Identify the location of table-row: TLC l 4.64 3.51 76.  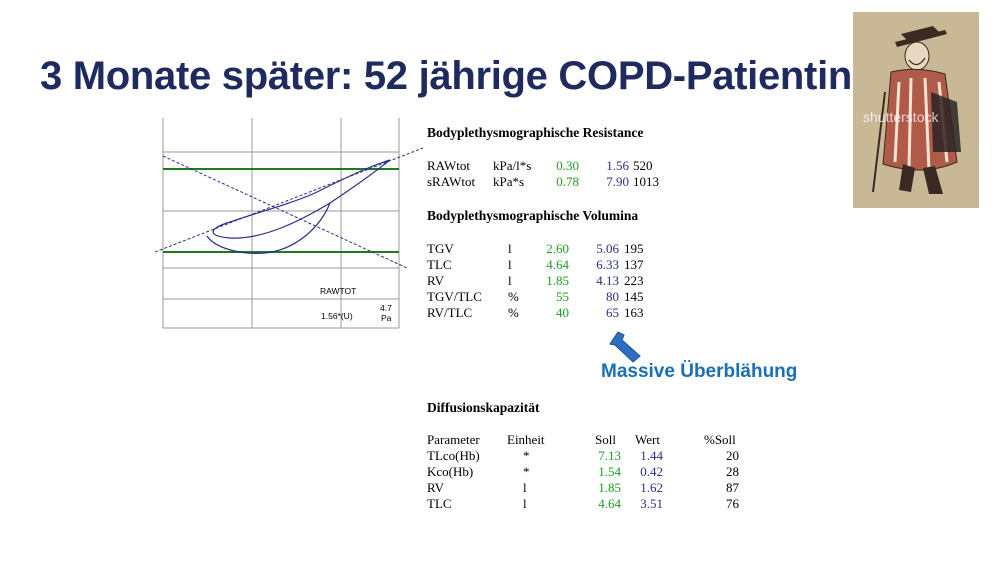
(587, 504).